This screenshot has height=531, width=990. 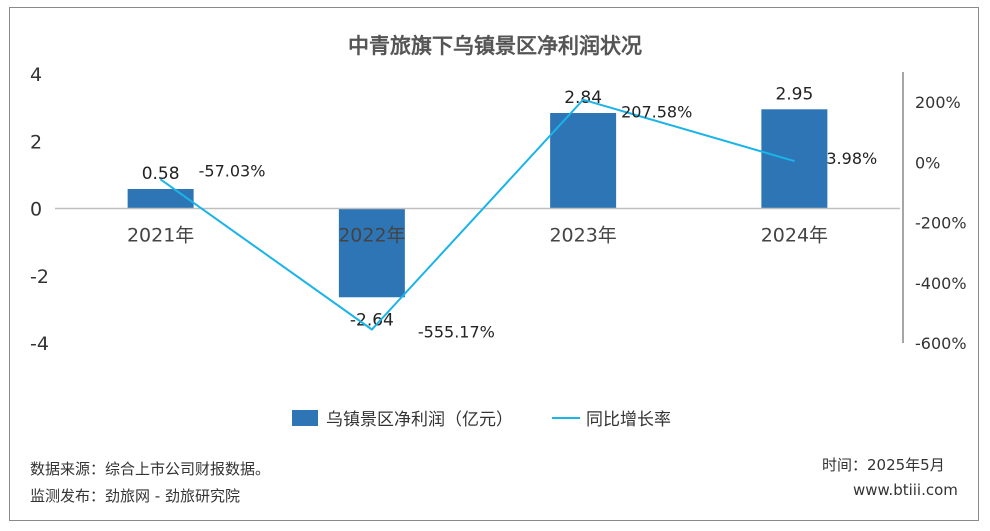 What do you see at coordinates (582, 236) in the screenshot?
I see `category-label: 2023年` at bounding box center [582, 236].